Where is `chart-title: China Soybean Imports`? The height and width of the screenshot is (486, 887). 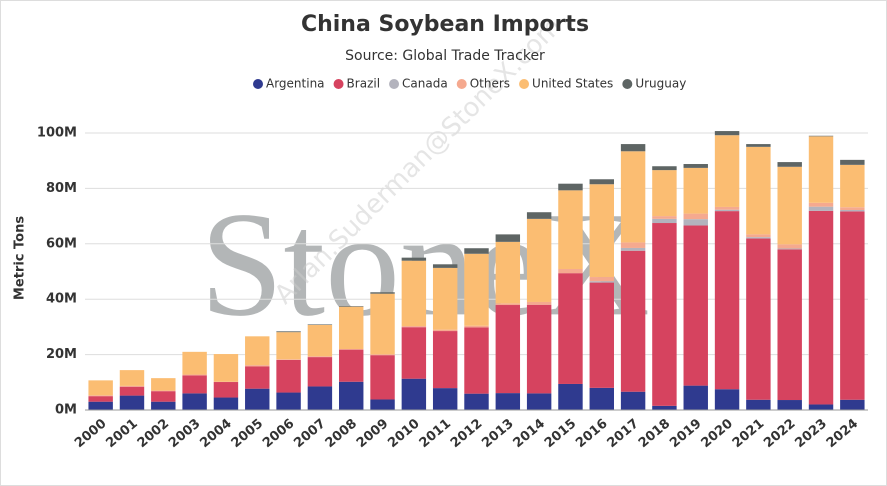
chart-title: China Soybean Imports is located at coordinates (445, 24).